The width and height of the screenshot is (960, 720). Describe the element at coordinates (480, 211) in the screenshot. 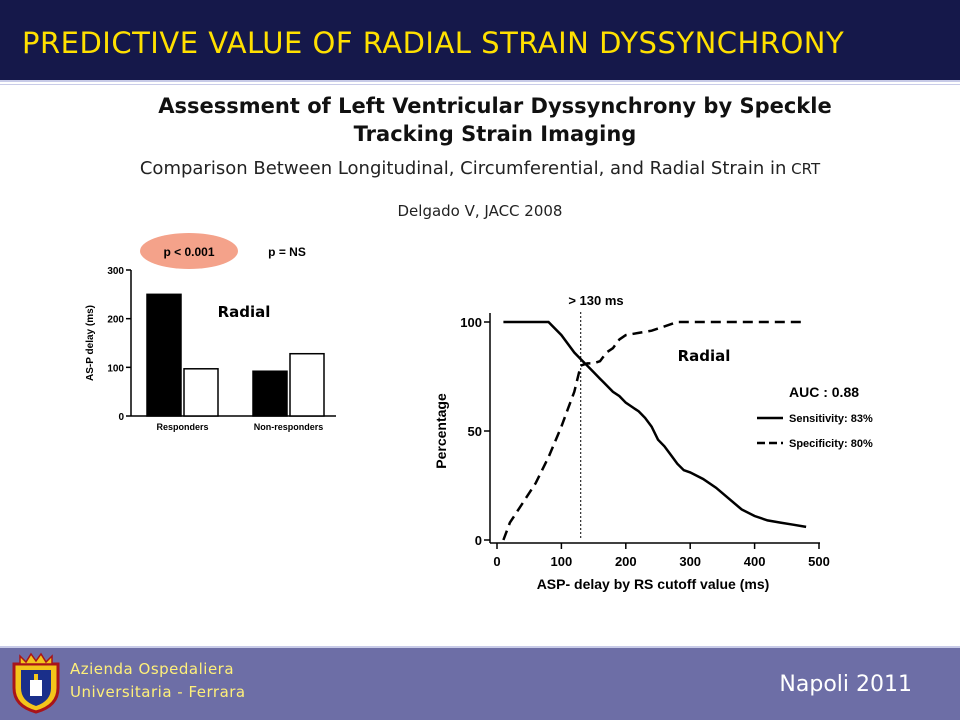

I see `citation: Delgado V, JACC 2008` at that location.